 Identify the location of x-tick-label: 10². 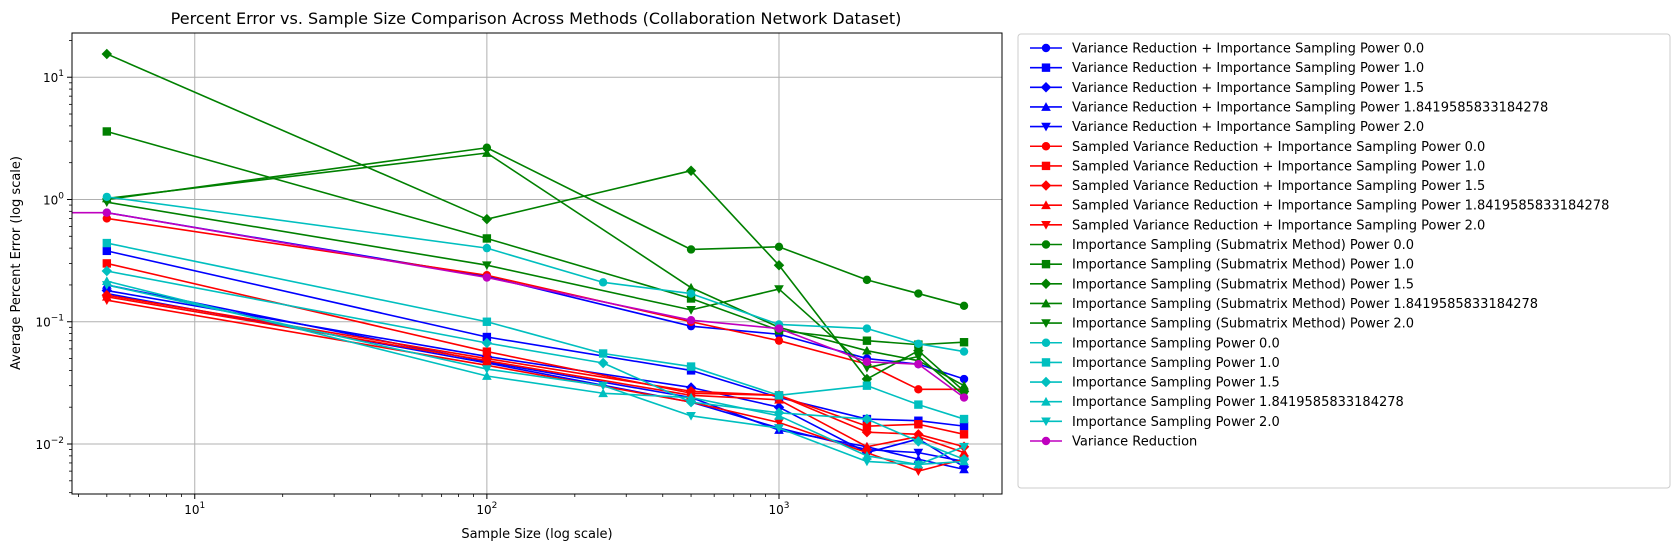
(486, 509).